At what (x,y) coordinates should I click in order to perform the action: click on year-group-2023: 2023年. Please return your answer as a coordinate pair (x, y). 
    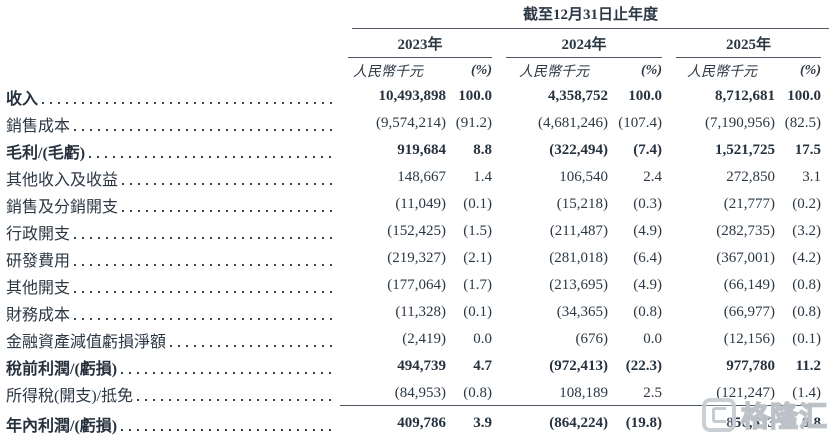
    Looking at the image, I should click on (416, 43).